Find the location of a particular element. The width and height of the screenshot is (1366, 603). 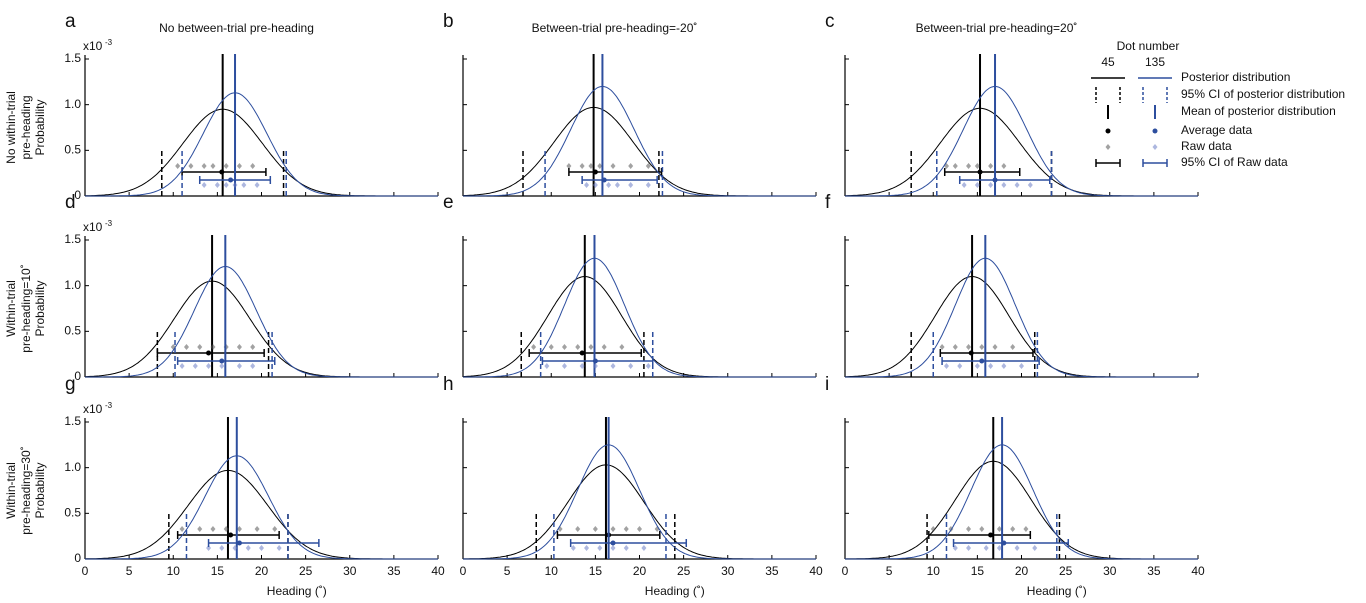

x-tick-label: 20 is located at coordinates (262, 571).